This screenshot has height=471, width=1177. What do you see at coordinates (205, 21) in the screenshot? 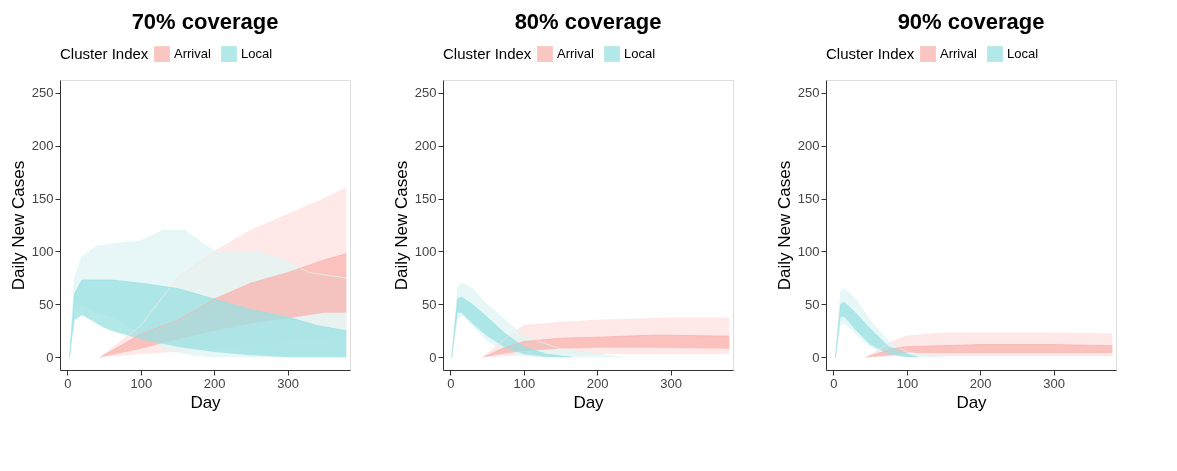
I see `chart-title: 70% coverage` at bounding box center [205, 21].